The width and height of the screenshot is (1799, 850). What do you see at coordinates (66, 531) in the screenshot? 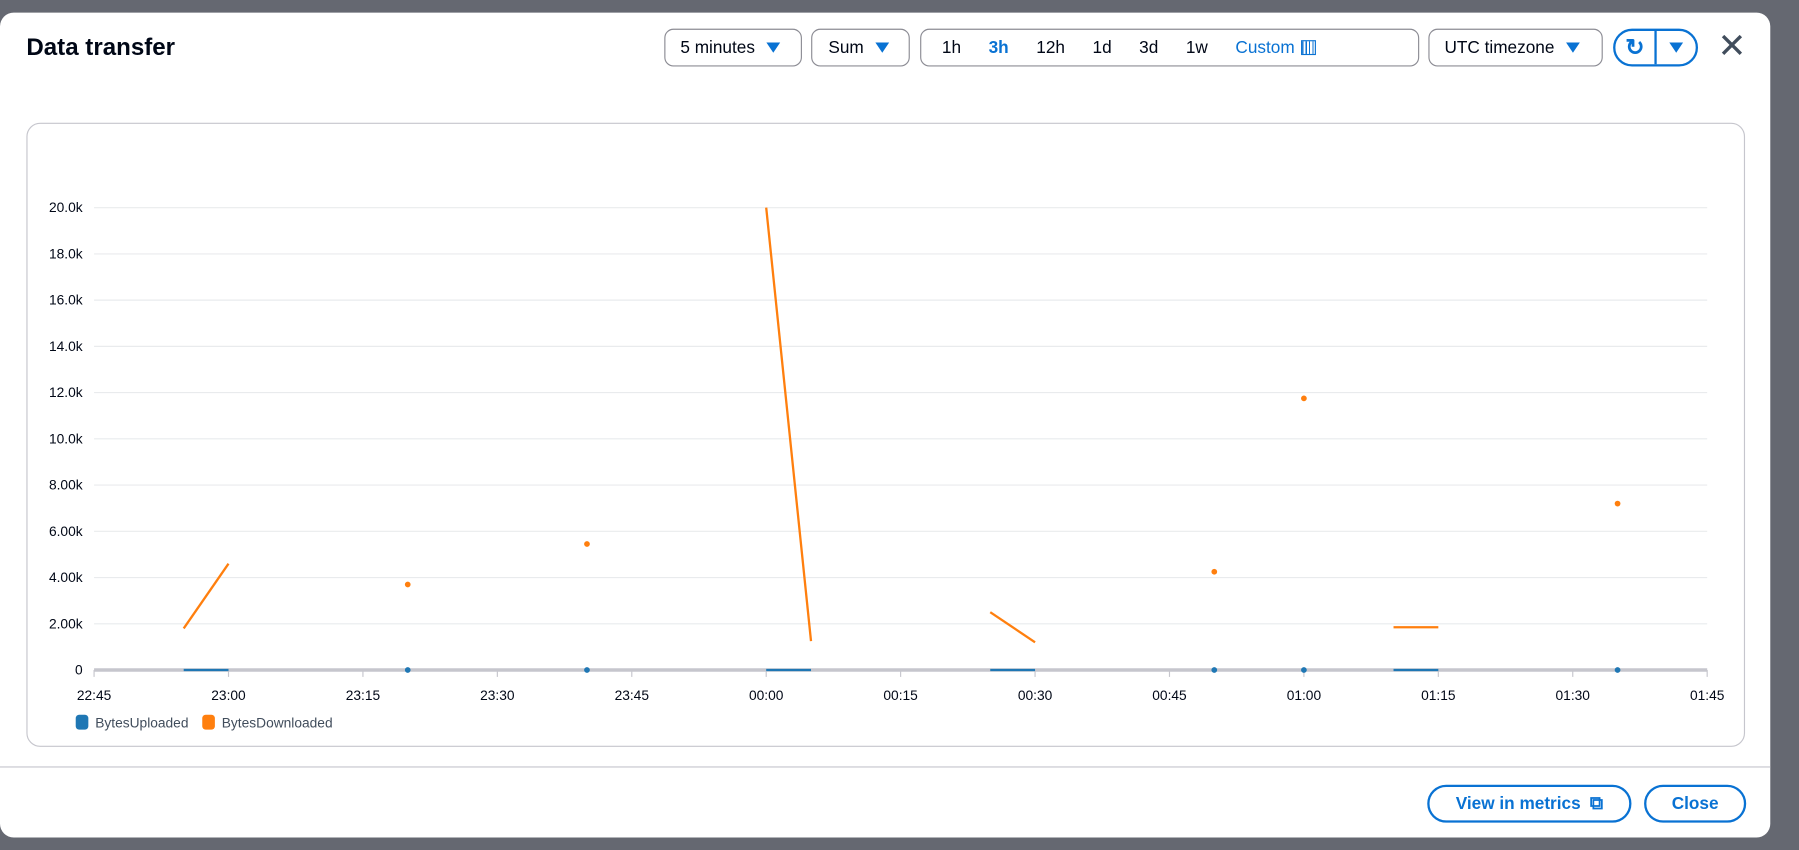
I see `y-tick-label: 6.00k` at bounding box center [66, 531].